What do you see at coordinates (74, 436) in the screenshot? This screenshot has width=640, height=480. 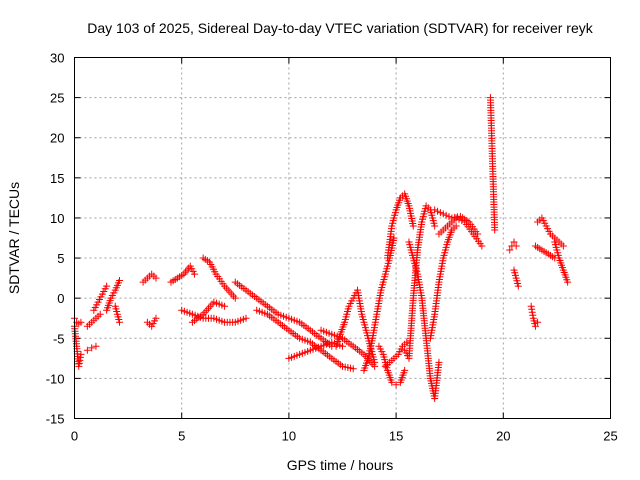 I see `x-tick-label: 0` at bounding box center [74, 436].